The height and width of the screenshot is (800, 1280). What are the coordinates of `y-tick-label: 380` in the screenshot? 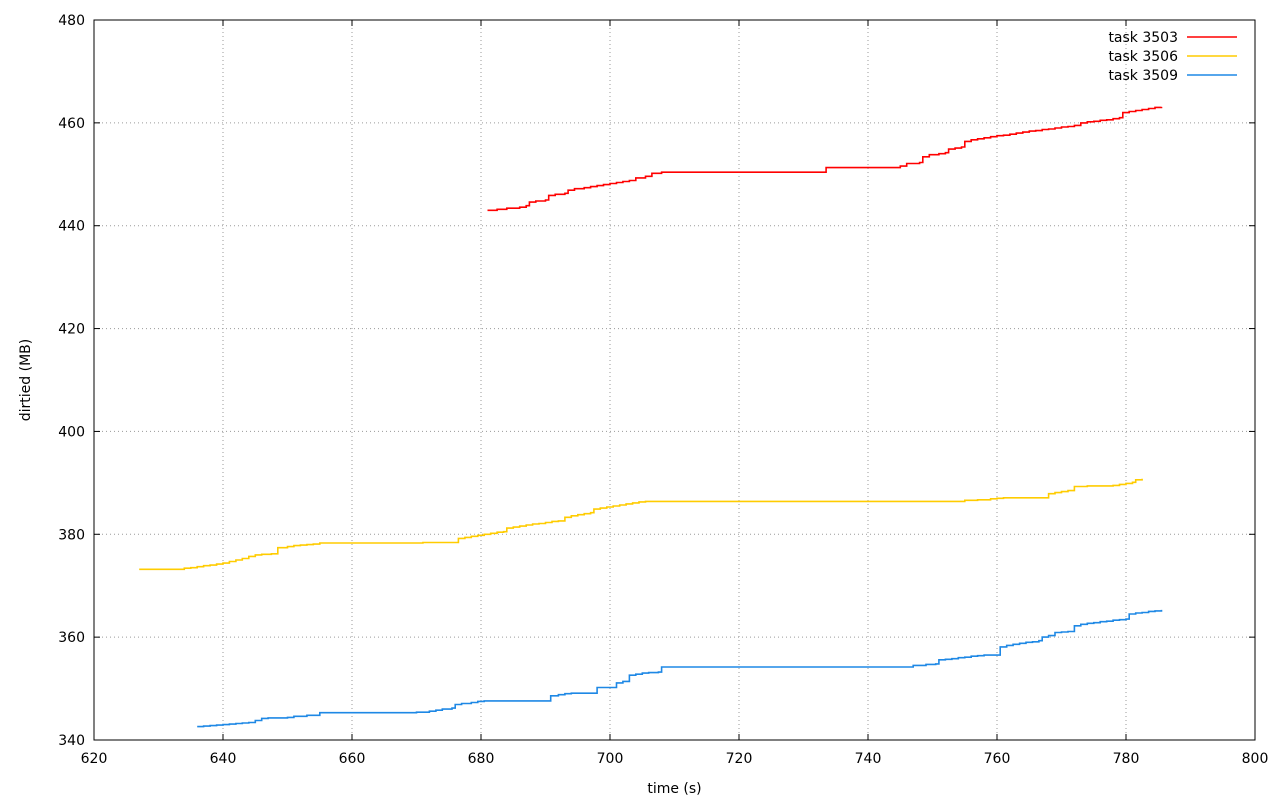 It's located at (71, 535).